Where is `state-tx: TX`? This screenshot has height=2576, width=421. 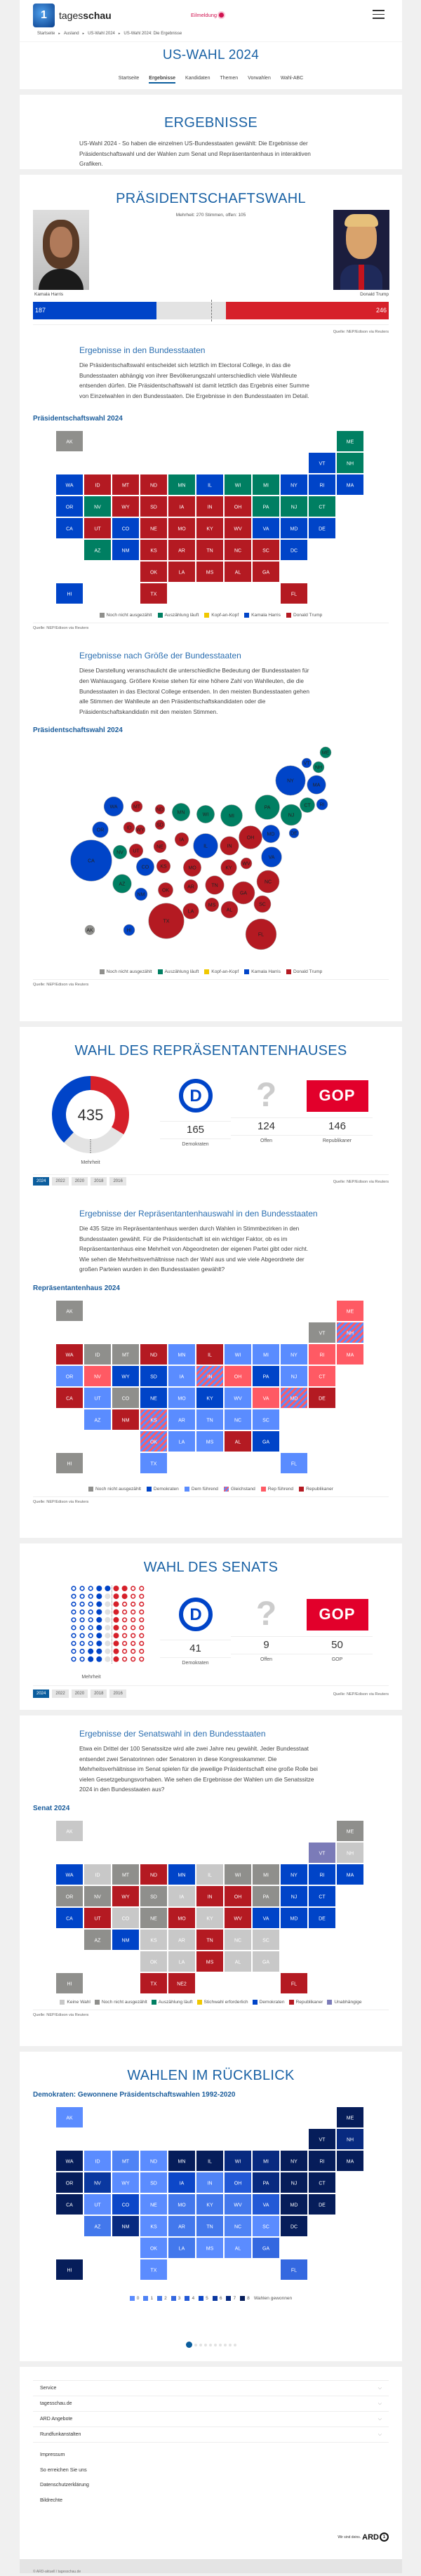 state-tx: TX is located at coordinates (153, 1463).